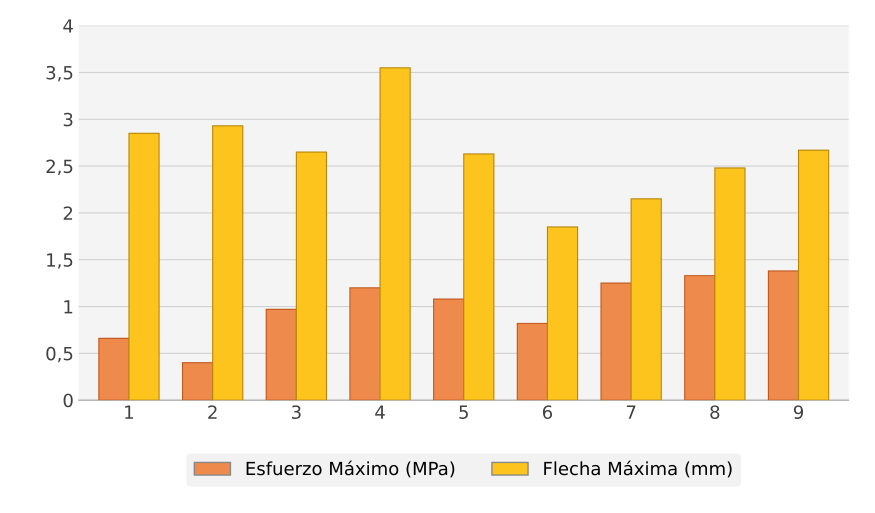  I want to click on x-tick-label: 8, so click(715, 412).